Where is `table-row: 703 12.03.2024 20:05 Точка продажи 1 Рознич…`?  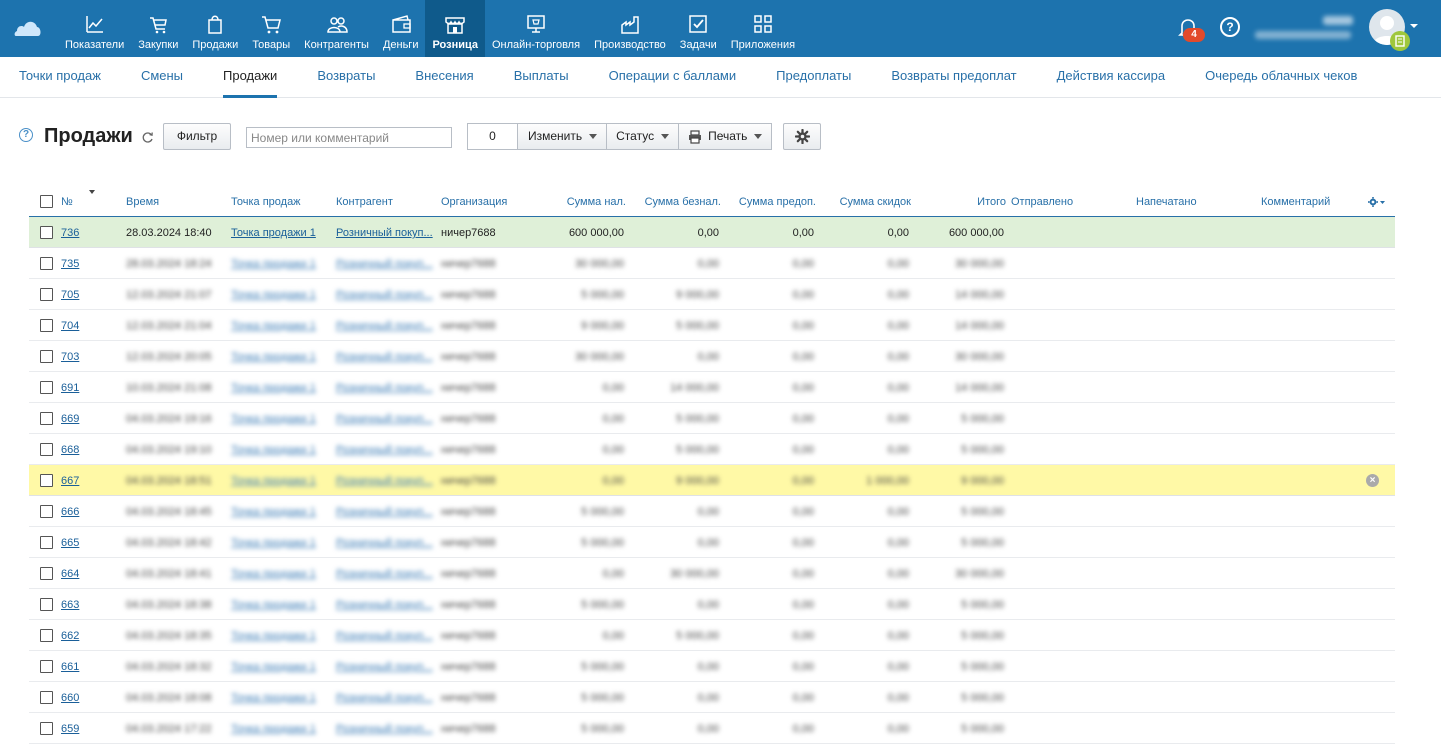 table-row: 703 12.03.2024 20:05 Точка продажи 1 Рознич… is located at coordinates (712, 356).